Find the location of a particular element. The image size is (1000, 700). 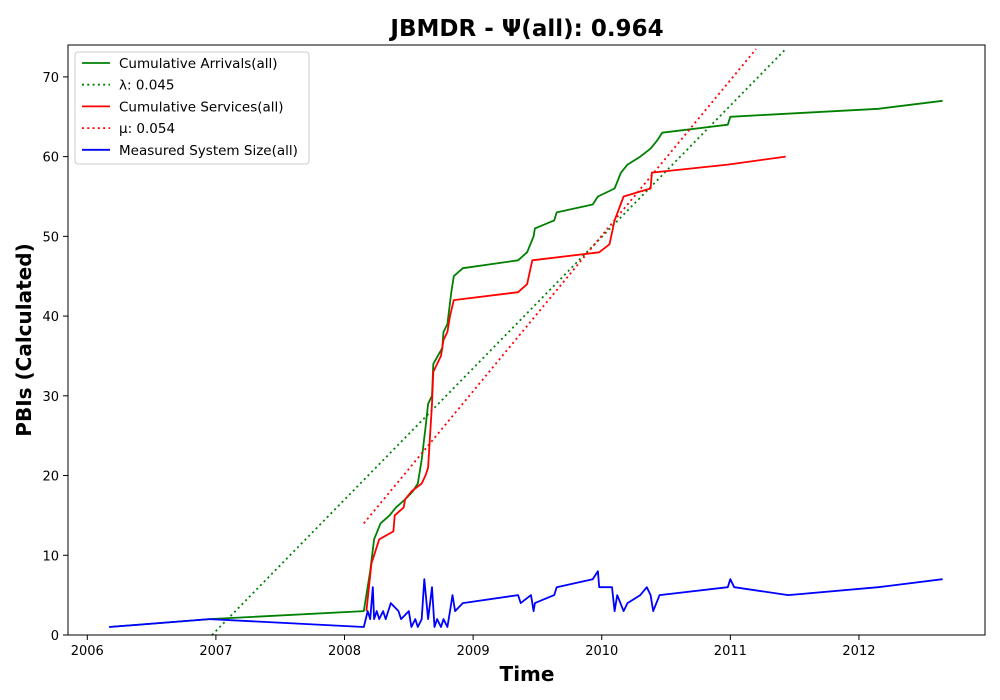

x-axis: 2006 2007 2008 2009 2010 2011 2012 is located at coordinates (473, 647).